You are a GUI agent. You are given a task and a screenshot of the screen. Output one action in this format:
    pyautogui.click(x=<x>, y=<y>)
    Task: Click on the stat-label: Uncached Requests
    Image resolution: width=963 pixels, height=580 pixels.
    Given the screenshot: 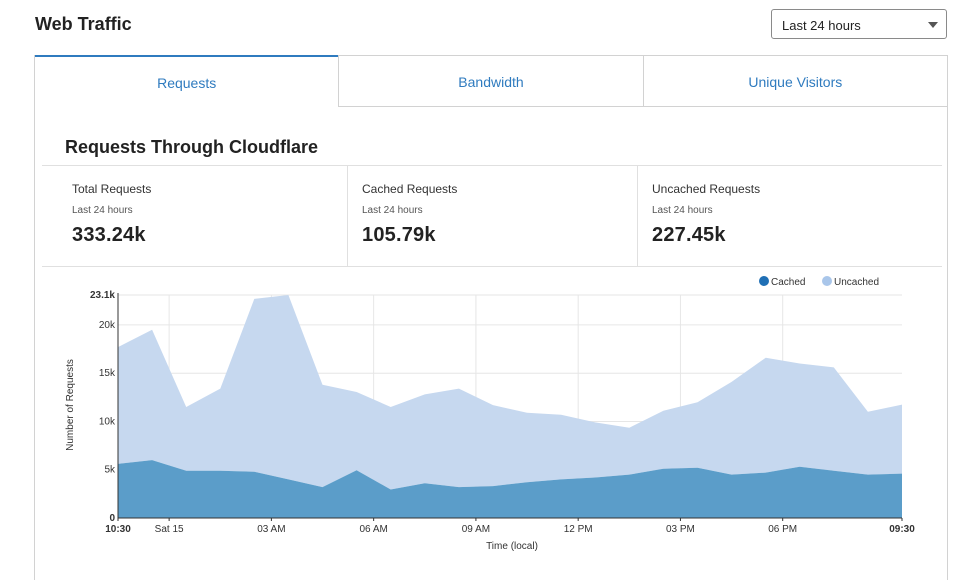 What is the action you would take?
    pyautogui.click(x=706, y=189)
    